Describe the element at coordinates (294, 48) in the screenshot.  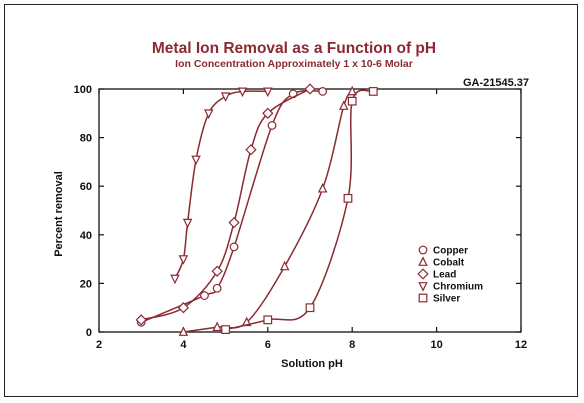
I see `chart-title: Metal Ion Removal as a Function of pH` at that location.